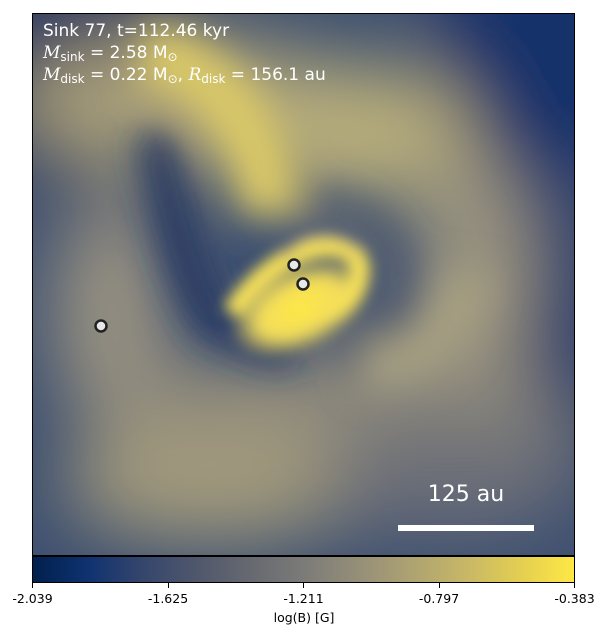 The height and width of the screenshot is (636, 606). I want to click on sink-title: Sink 77, t=112.46 kyr, so click(136, 31).